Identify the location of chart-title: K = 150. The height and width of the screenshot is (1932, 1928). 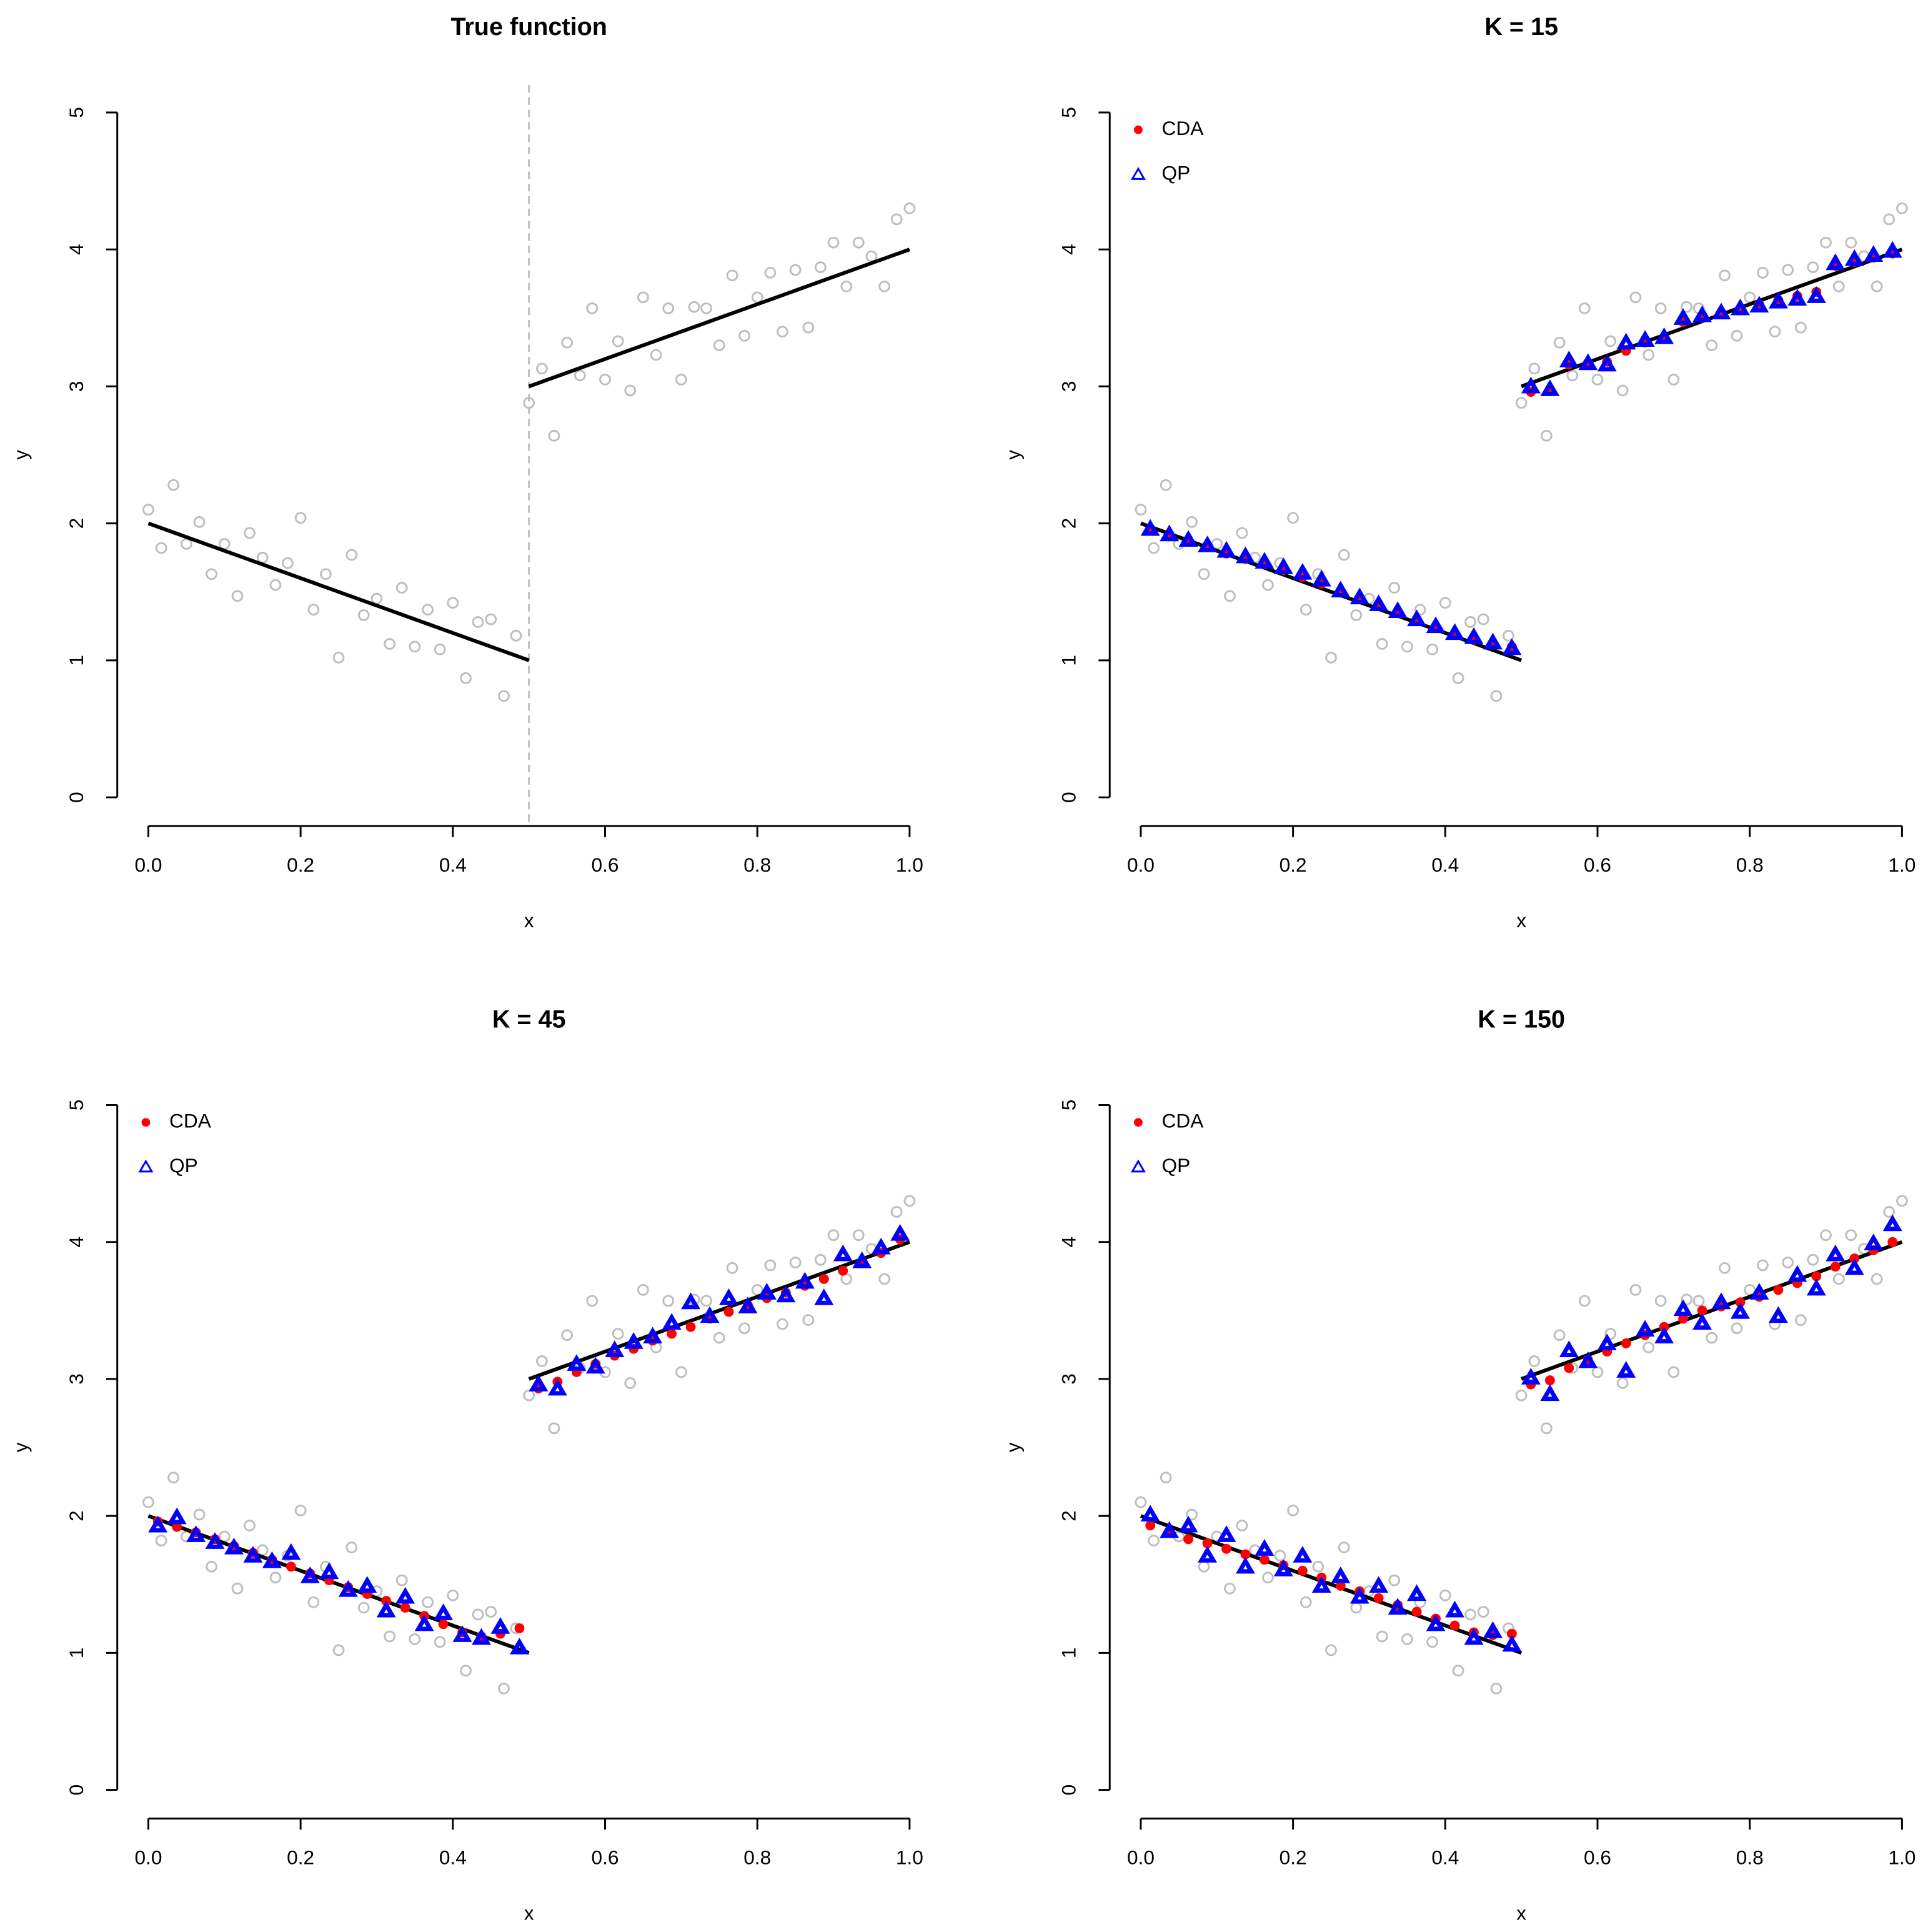
(1521, 1019).